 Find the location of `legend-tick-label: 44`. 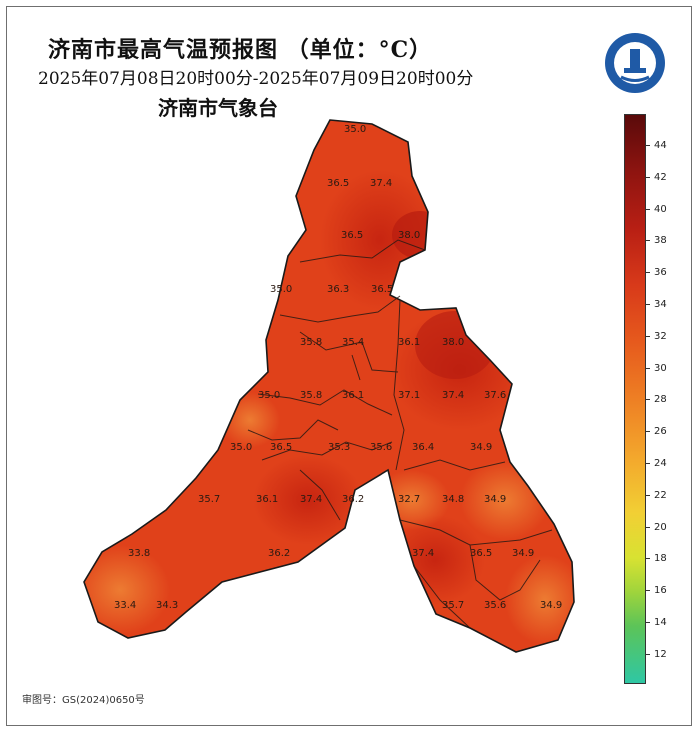

legend-tick-label: 44 is located at coordinates (656, 145).